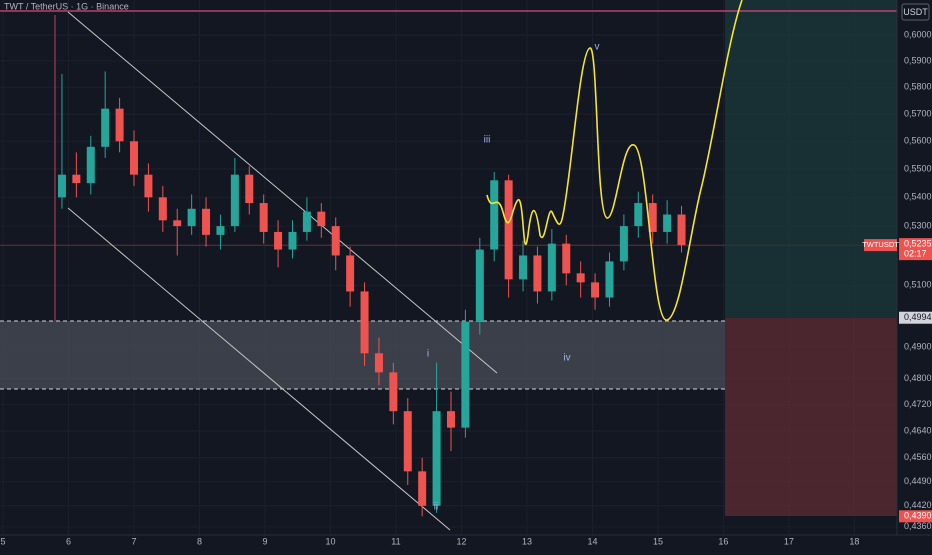 This screenshot has width=932, height=555. I want to click on wave-label: ii, so click(436, 507).